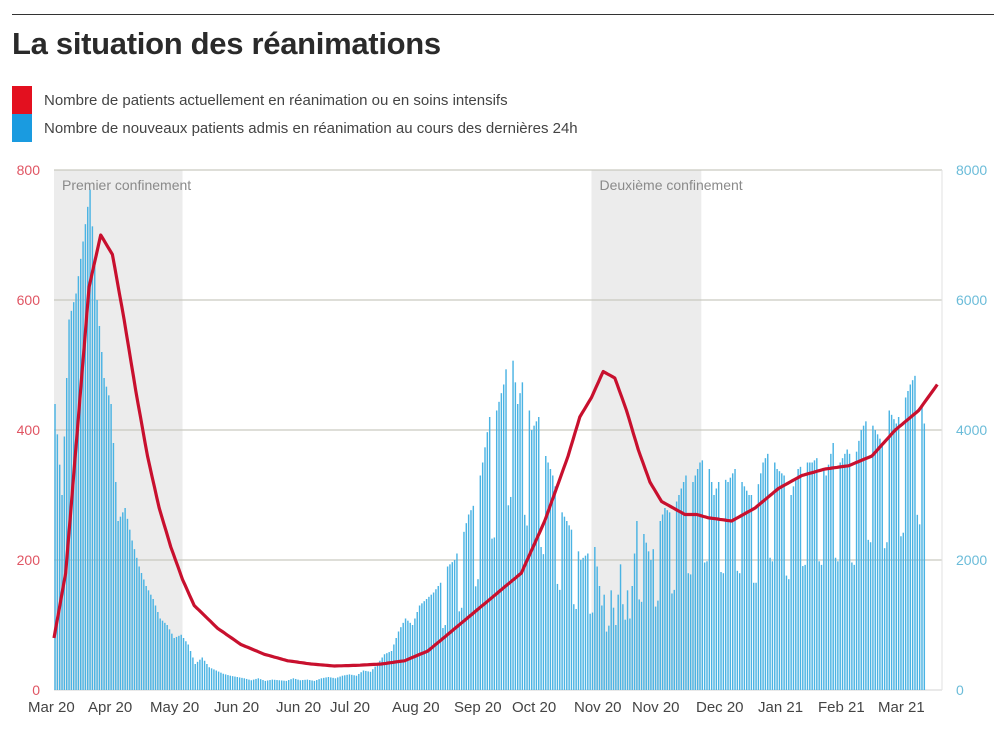 This screenshot has height=739, width=1000. I want to click on x-tick: Nov 20, so click(656, 707).